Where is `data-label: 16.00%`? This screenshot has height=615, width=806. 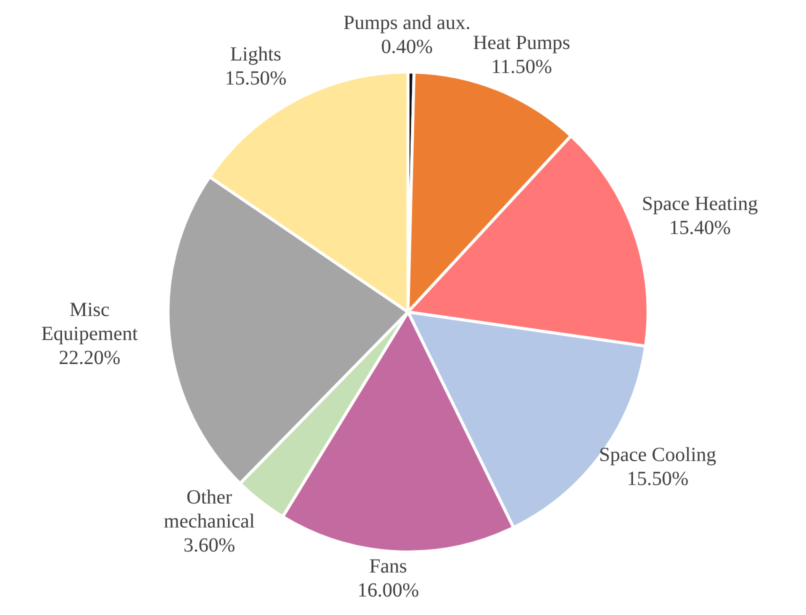
data-label: 16.00% is located at coordinates (388, 591).